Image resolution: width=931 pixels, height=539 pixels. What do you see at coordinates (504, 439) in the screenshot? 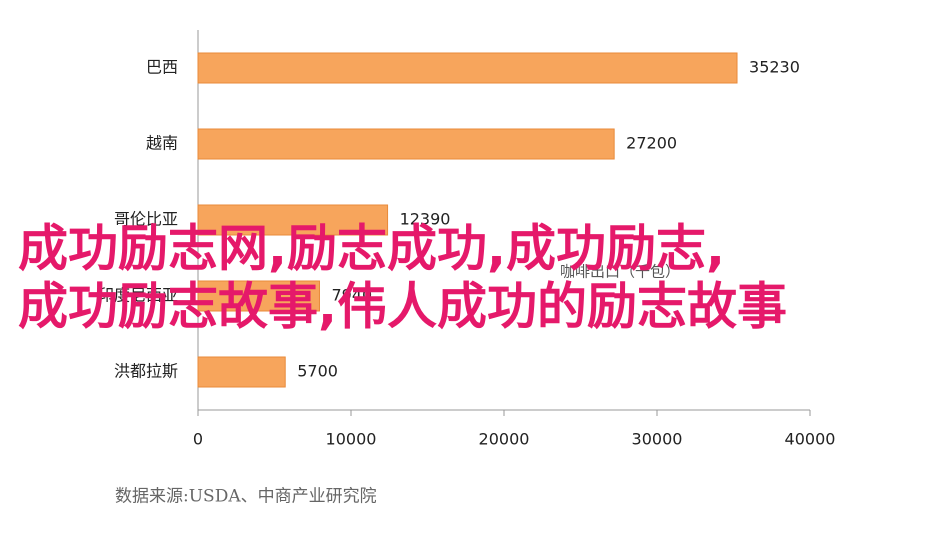
I see `x-tick-label: 20000` at bounding box center [504, 439].